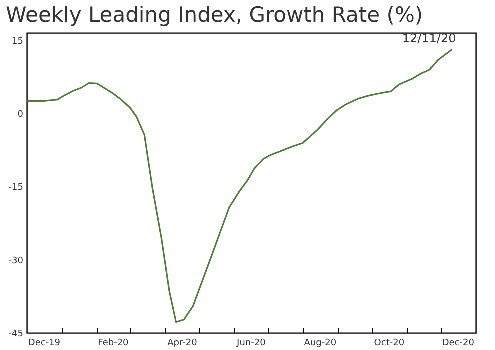 This screenshot has height=350, width=495. I want to click on x-tick-label: Dec-20, so click(458, 343).